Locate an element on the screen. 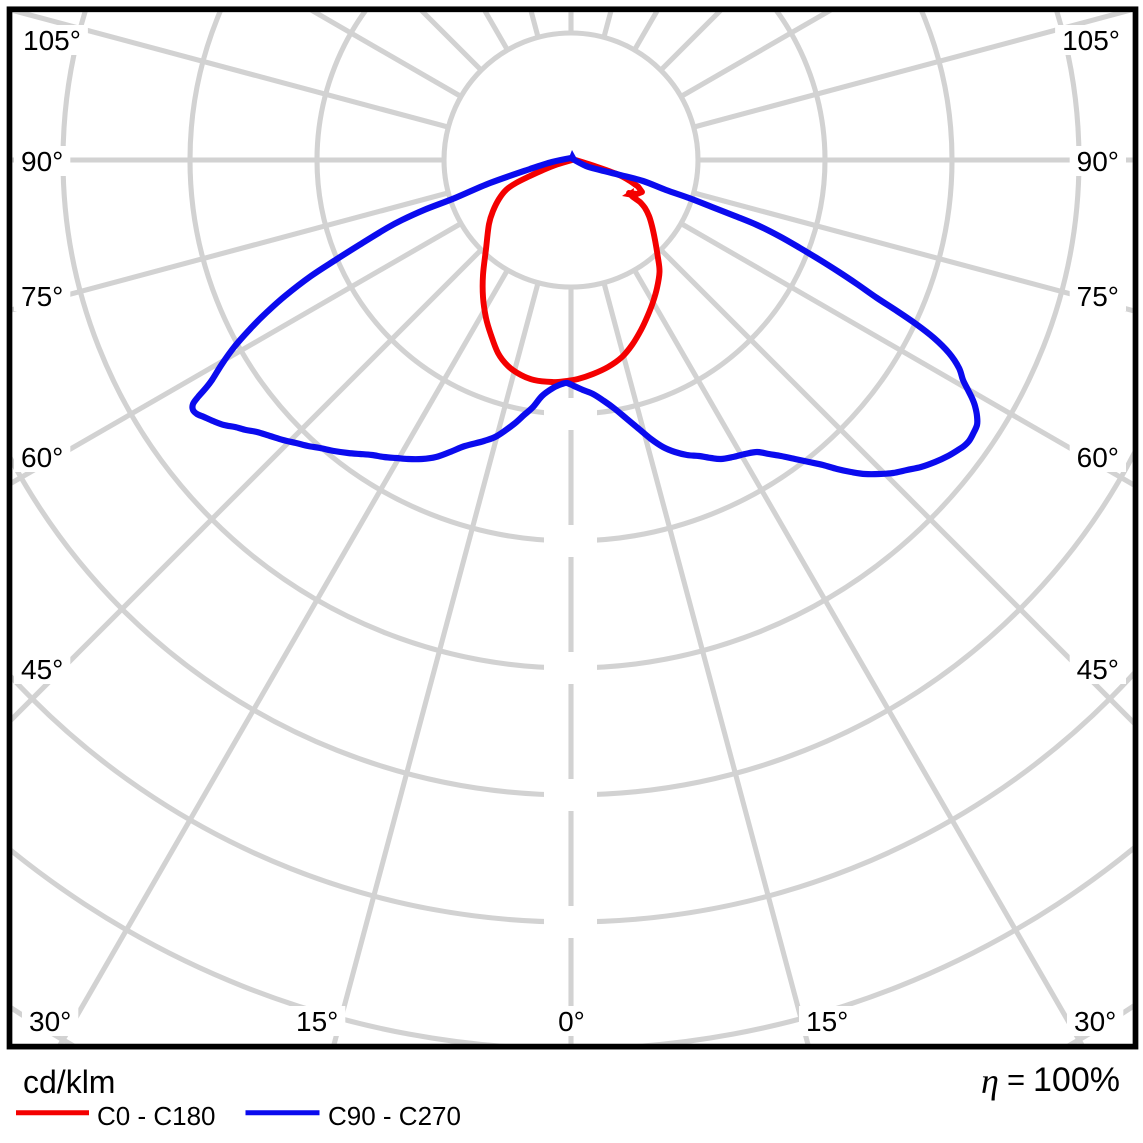 Image resolution: width=1143 pixels, height=1143 pixels. svg-text: 100% is located at coordinates (1076, 1080).